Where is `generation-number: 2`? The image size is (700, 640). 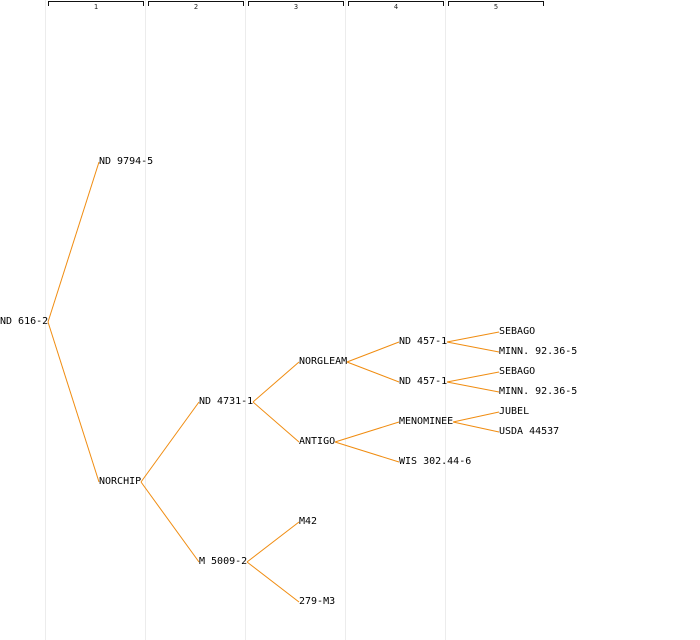 generation-number: 2 is located at coordinates (196, 7).